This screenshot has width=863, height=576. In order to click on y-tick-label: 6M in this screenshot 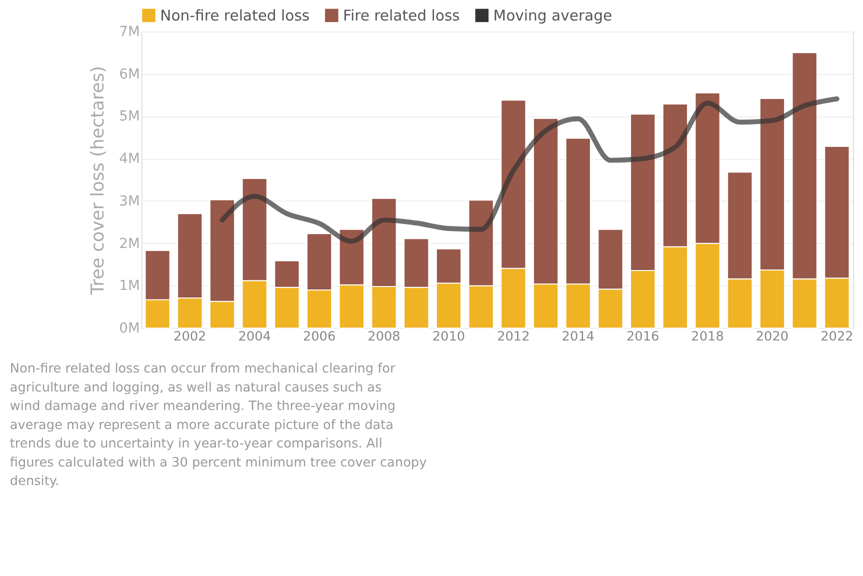, I will do `click(129, 74)`.